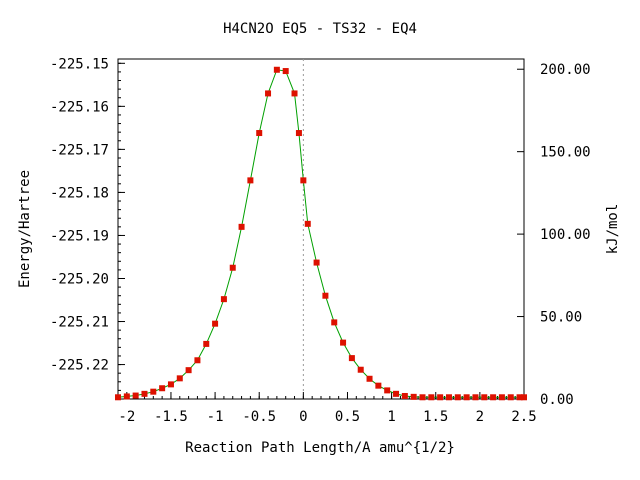  Describe the element at coordinates (303, 417) in the screenshot. I see `x-tick-label: 0` at that location.